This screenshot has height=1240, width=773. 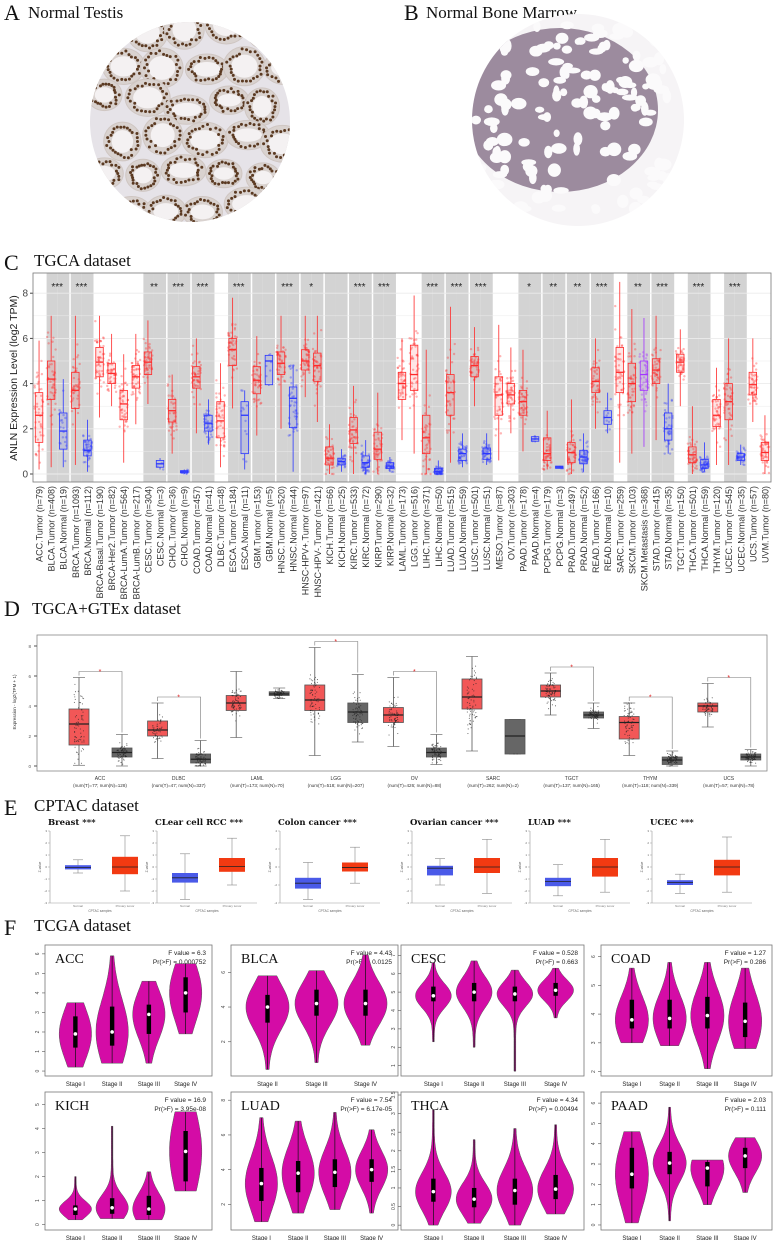 What do you see at coordinates (40, 524) in the screenshot?
I see `x-tick-label: ACC.Tumor (n=79)` at bounding box center [40, 524].